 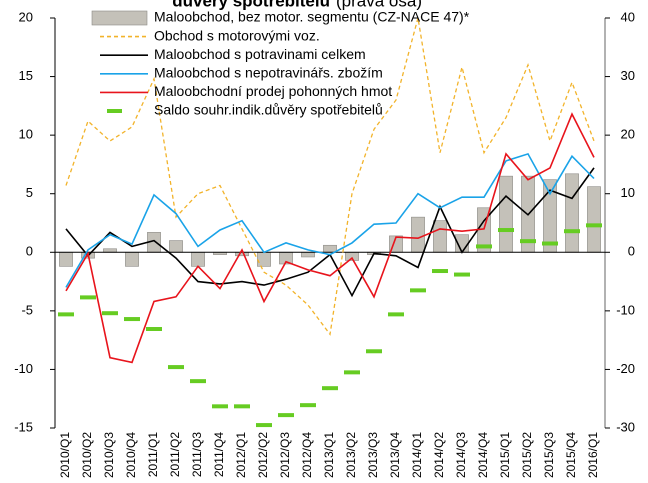 What do you see at coordinates (251, 5) in the screenshot?
I see `chart-title: důvěry spotřebitelů` at bounding box center [251, 5].